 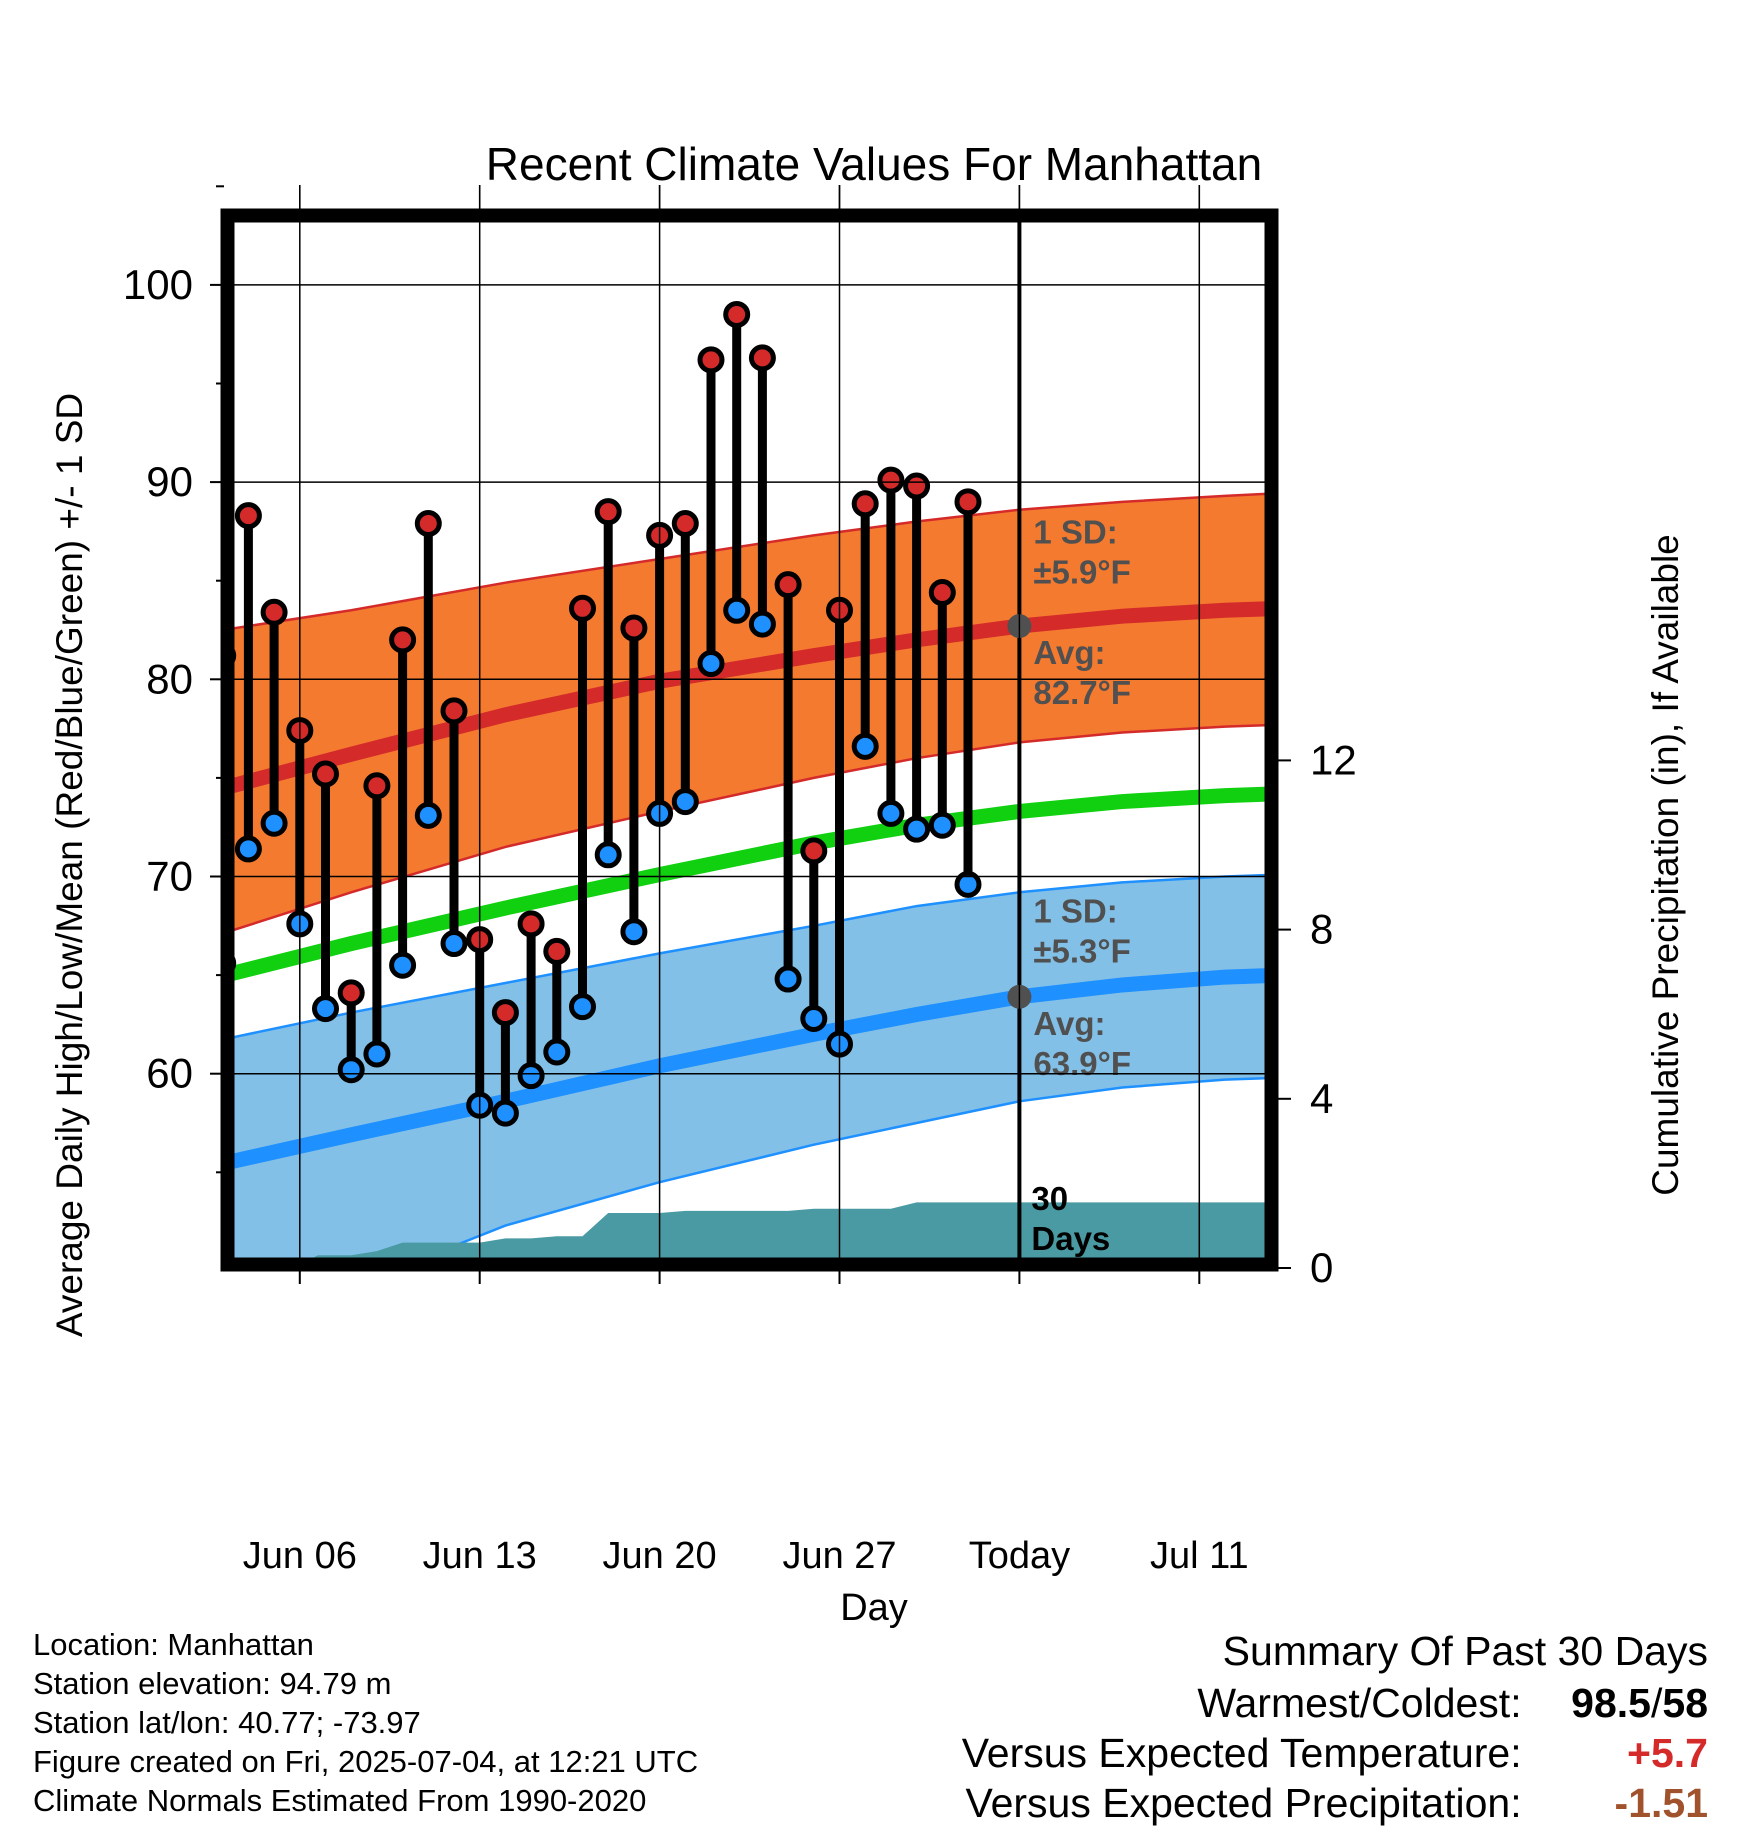 I want to click on chart-title: Recent Climate Values For Manhattan, so click(x=874, y=164).